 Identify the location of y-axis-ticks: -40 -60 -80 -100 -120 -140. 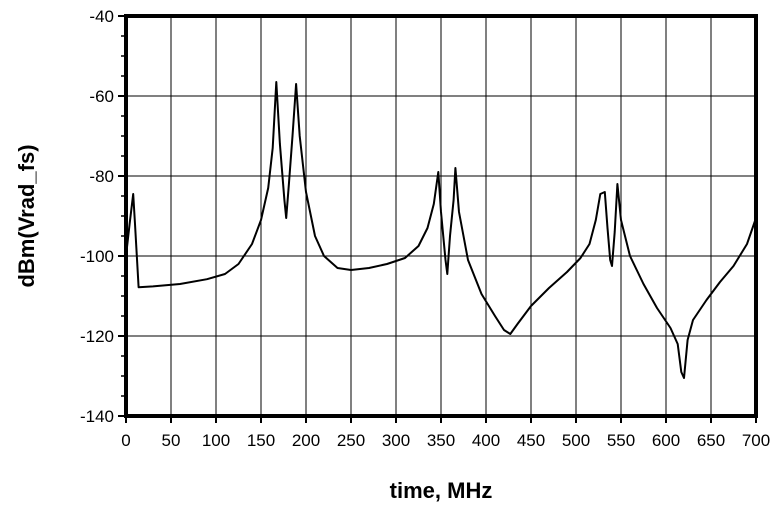
(103, 216).